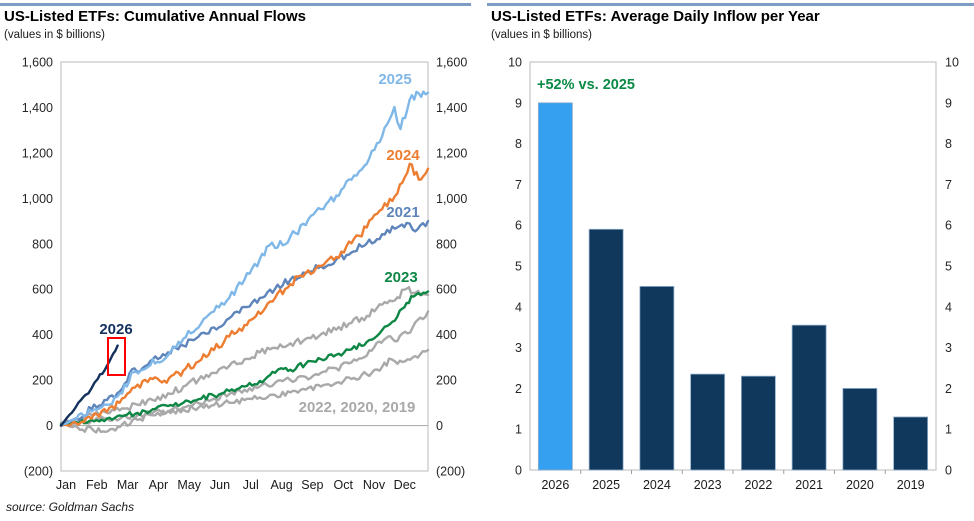  What do you see at coordinates (244, 372) in the screenshot?
I see `line-series-2020` at bounding box center [244, 372].